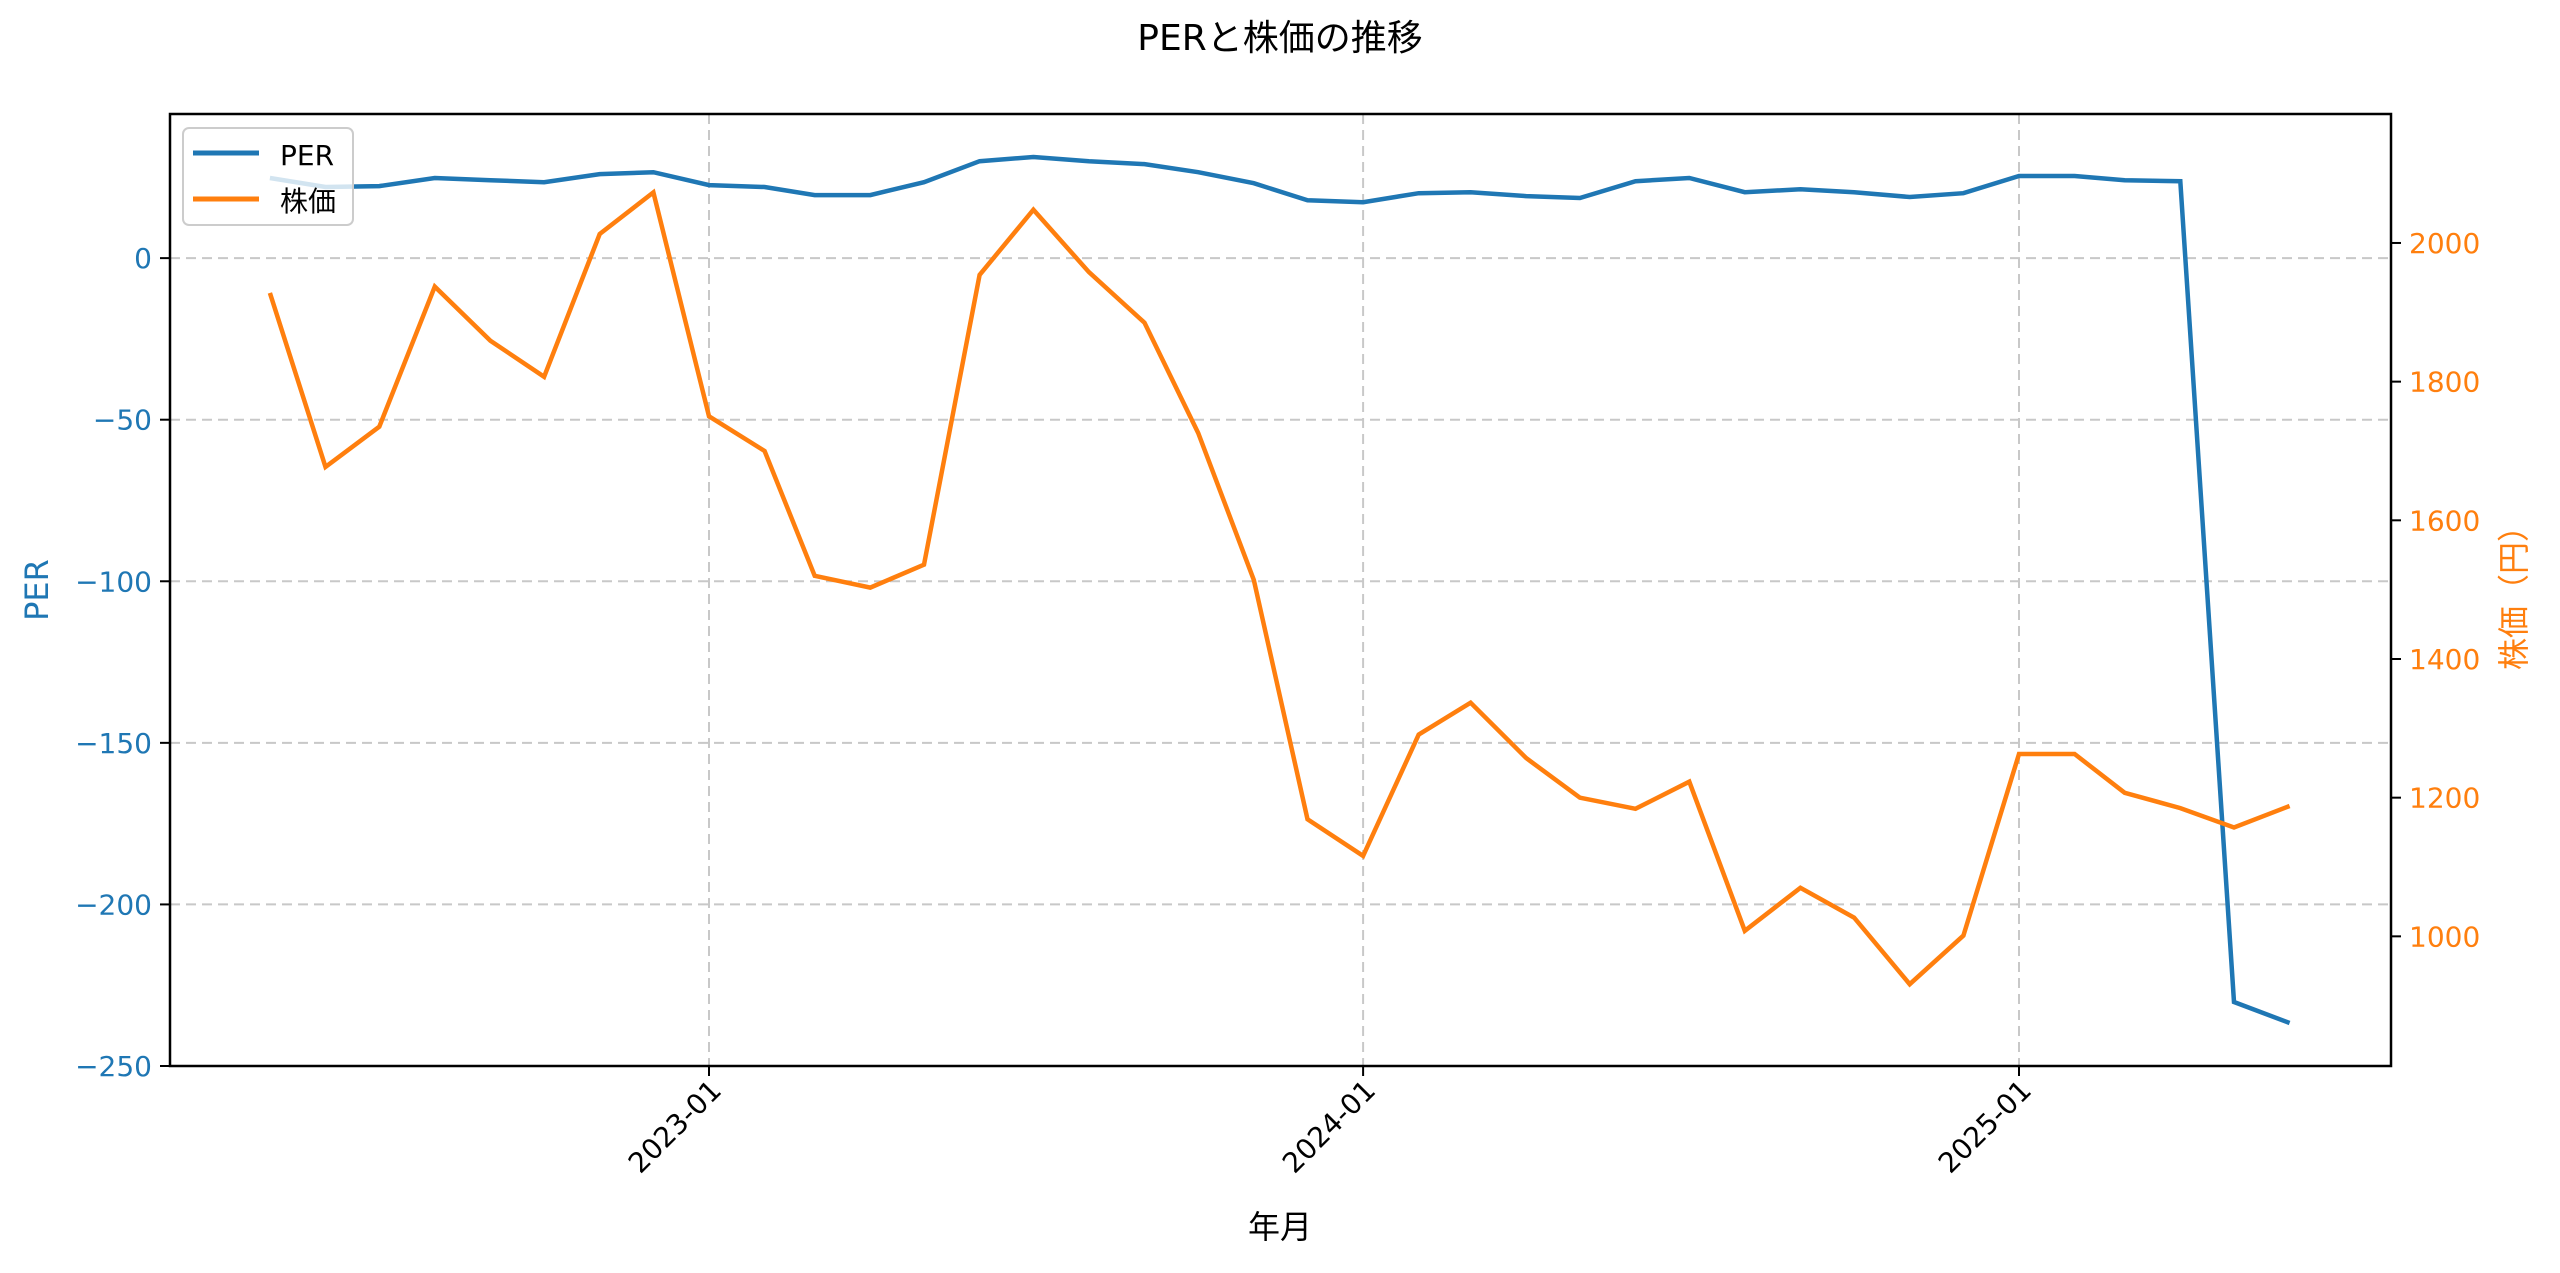 The height and width of the screenshot is (1273, 2560). Describe the element at coordinates (1329, 1127) in the screenshot. I see `x-tick-label: 2024-01` at that location.